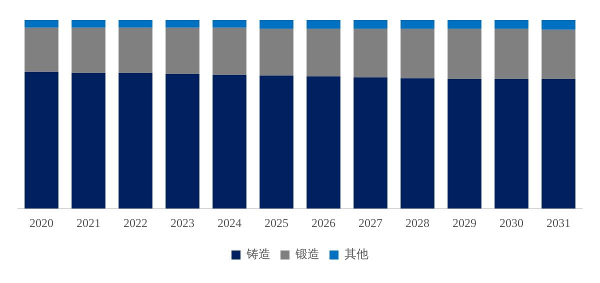  Describe the element at coordinates (356, 254) in the screenshot. I see `legend-label: 其他` at that location.